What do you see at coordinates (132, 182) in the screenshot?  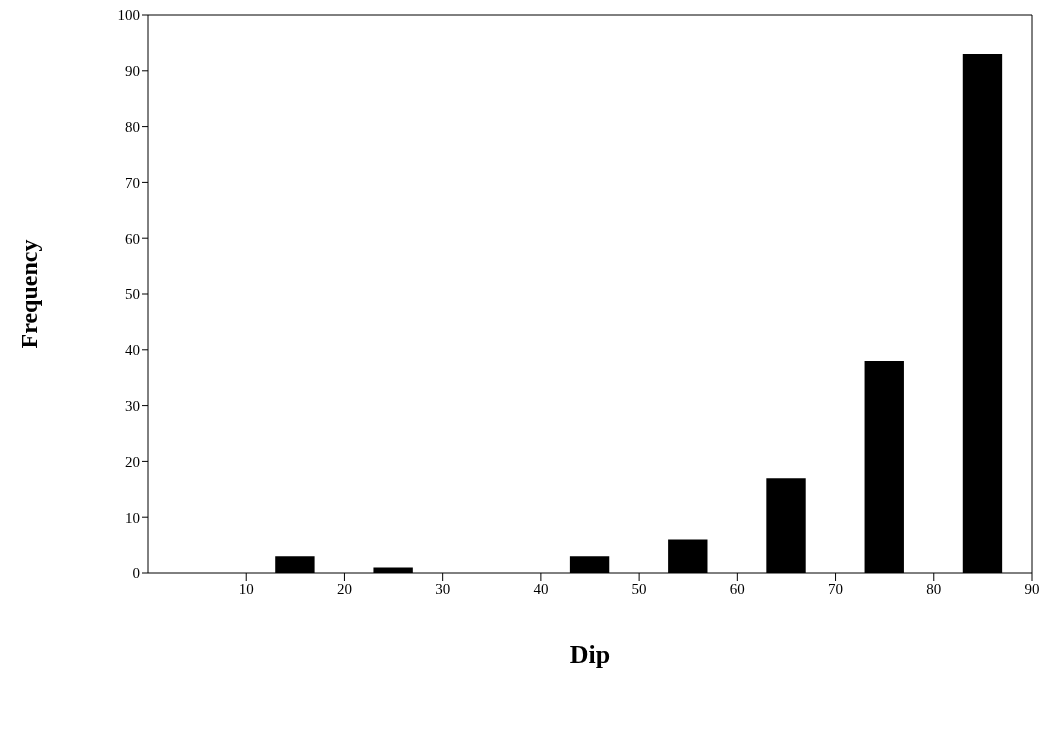 I see `y-tick-label: 70` at bounding box center [132, 182].